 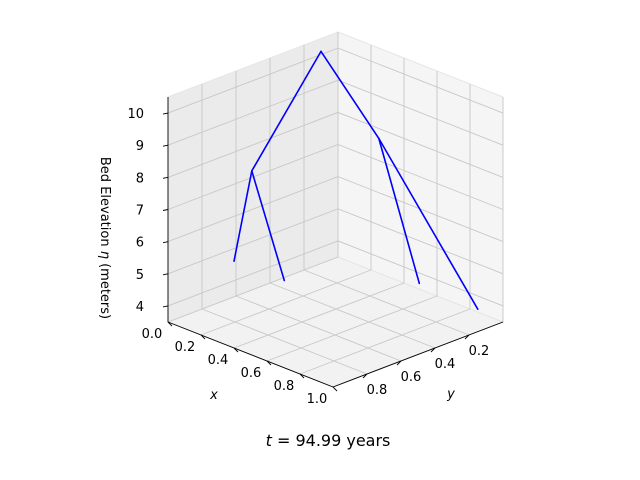 What do you see at coordinates (411, 377) in the screenshot?
I see `y-tick-label: 0.6` at bounding box center [411, 377].